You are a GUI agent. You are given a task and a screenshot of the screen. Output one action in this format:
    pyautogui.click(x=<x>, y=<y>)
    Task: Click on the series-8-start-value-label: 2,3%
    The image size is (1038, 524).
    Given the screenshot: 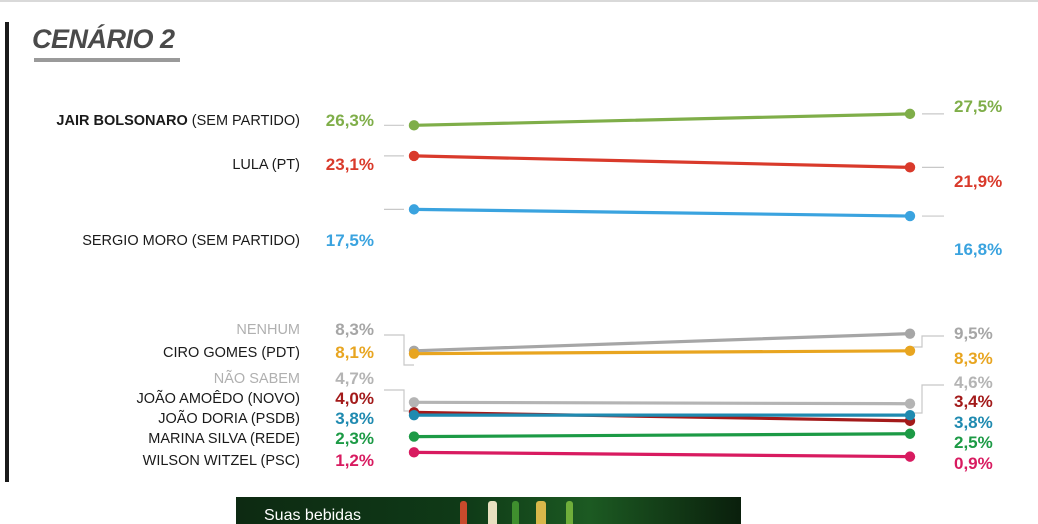 What is the action you would take?
    pyautogui.click(x=354, y=438)
    